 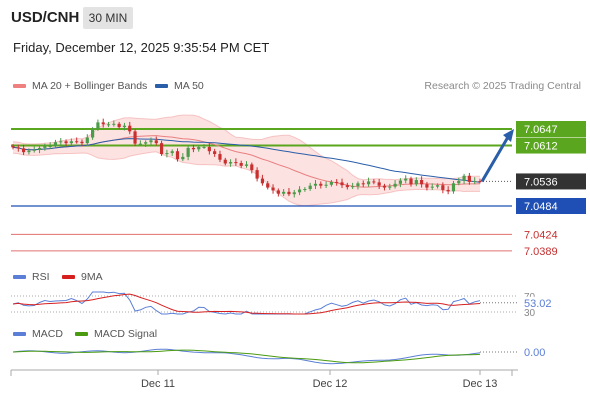 I want to click on legend-label: MACD Signal, so click(x=126, y=334).